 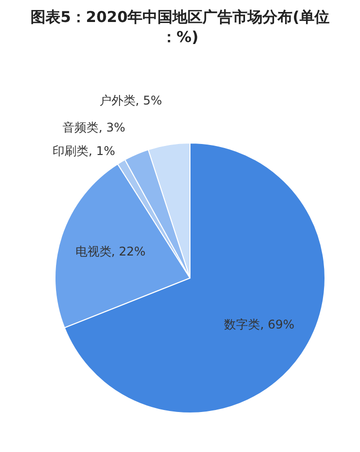 What do you see at coordinates (259, 324) in the screenshot?
I see `slice-label: 数字类, 69%` at bounding box center [259, 324].